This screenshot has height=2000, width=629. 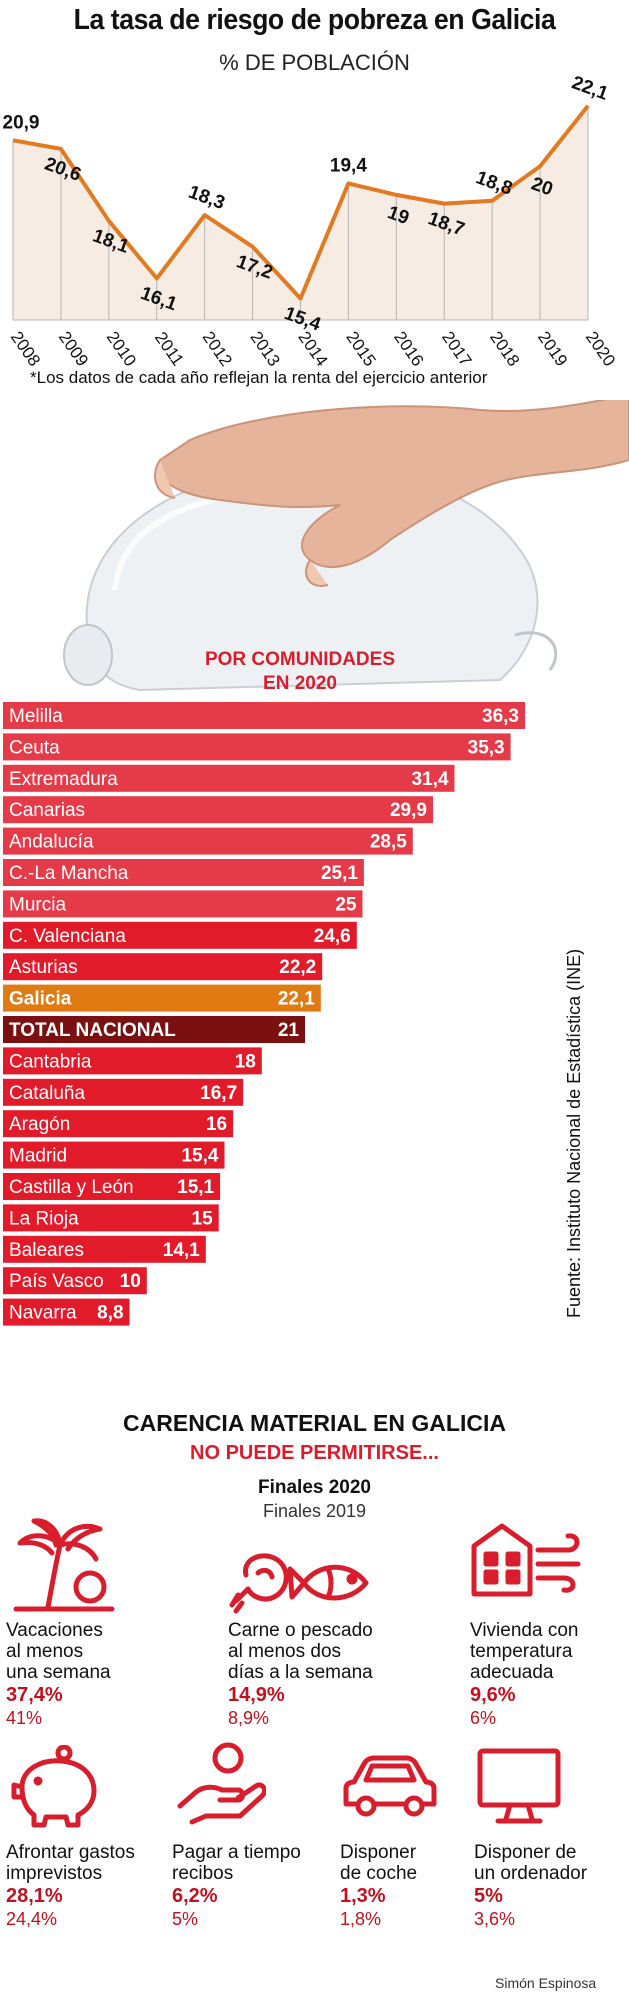 What do you see at coordinates (494, 183) in the screenshot?
I see `data-label-2018: 18,8` at bounding box center [494, 183].